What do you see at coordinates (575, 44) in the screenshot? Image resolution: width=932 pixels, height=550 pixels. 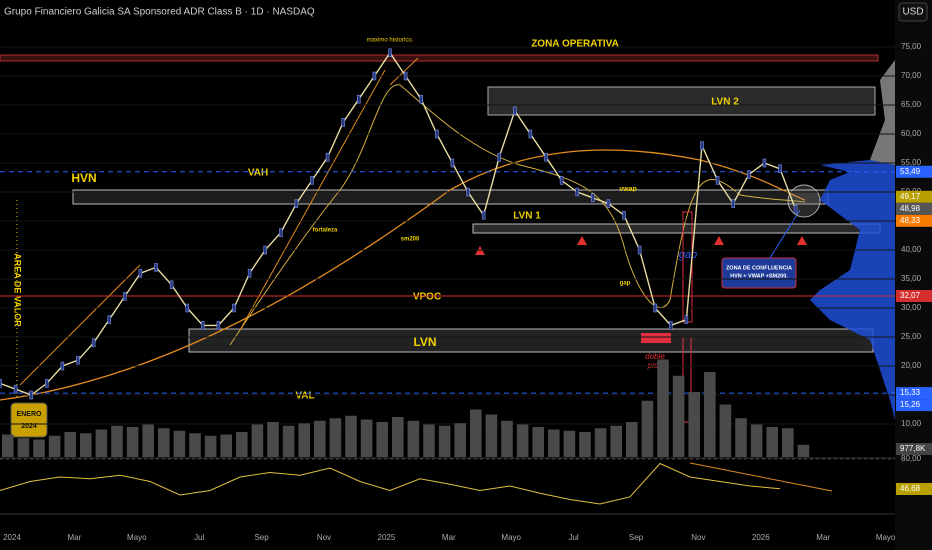 I see `annotation: ZONA OPERATIVA` at bounding box center [575, 44].